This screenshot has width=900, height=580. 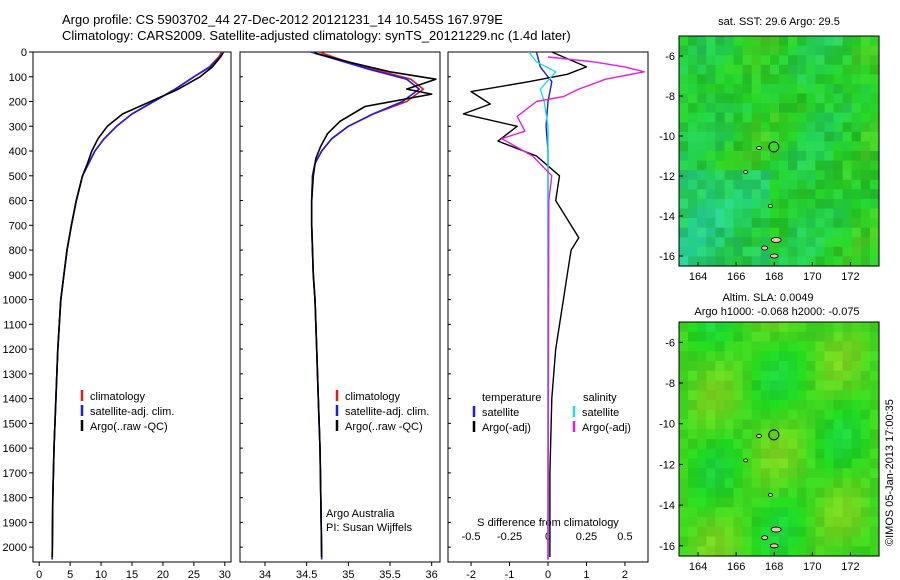 What do you see at coordinates (15, 449) in the screenshot?
I see `depth-tick-label: 1600` at bounding box center [15, 449].